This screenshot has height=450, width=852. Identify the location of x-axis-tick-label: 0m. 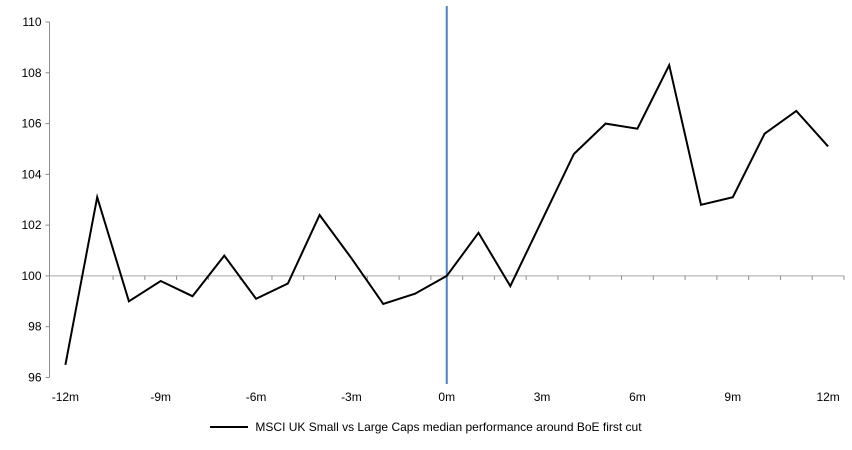
(446, 397).